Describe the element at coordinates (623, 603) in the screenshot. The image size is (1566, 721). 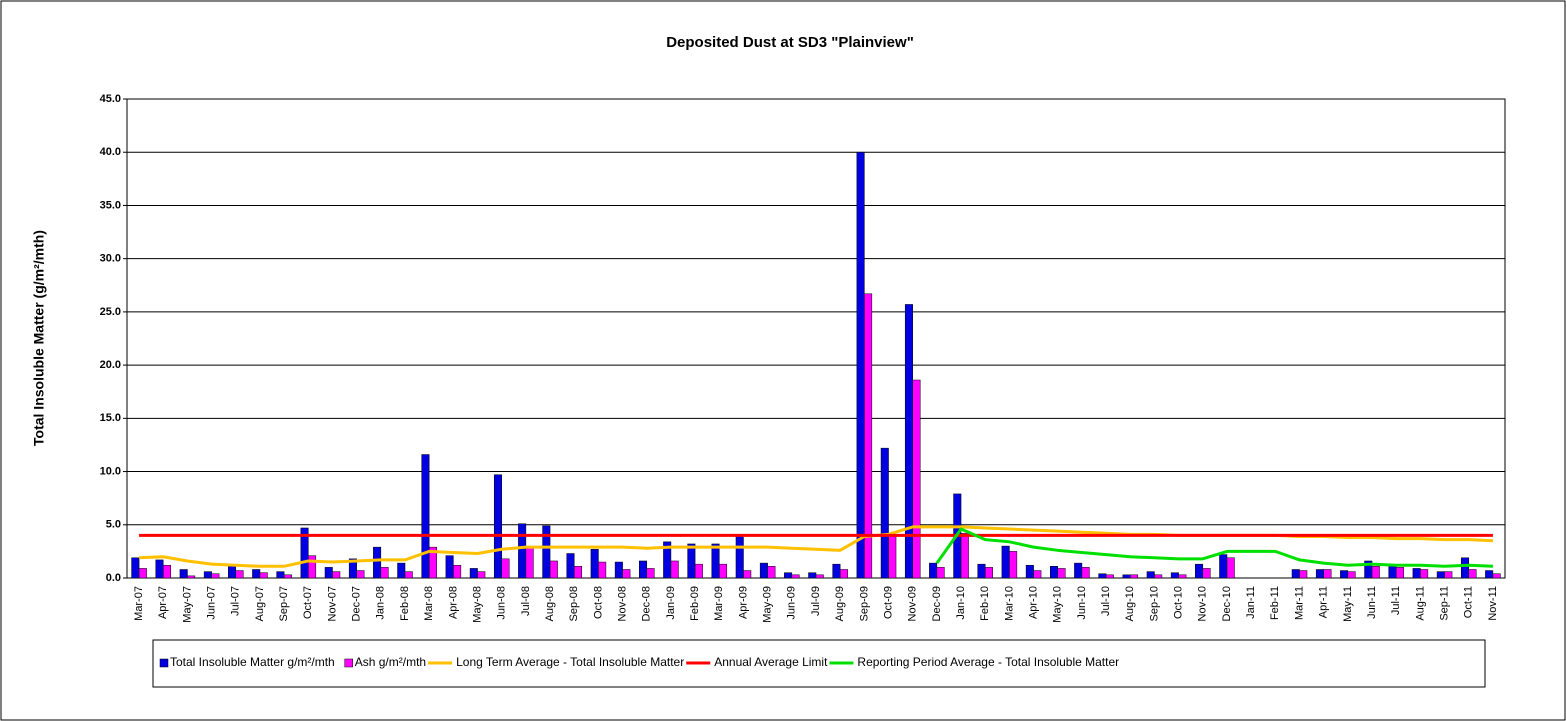
I see `x-tick-label: Nov-08` at that location.